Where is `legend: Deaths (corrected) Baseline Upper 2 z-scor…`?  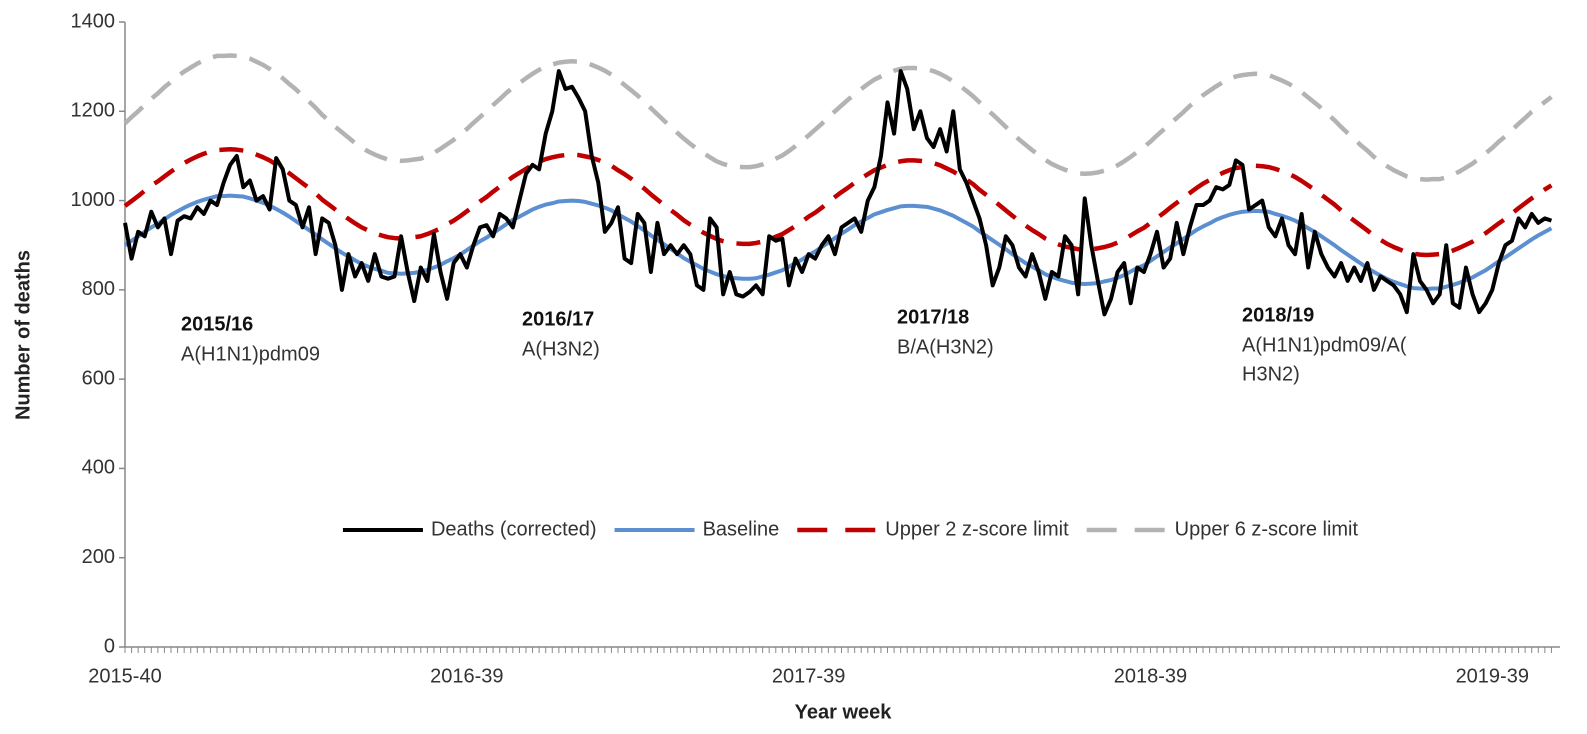
legend: Deaths (corrected) Baseline Upper 2 z-scor… is located at coordinates (850, 529).